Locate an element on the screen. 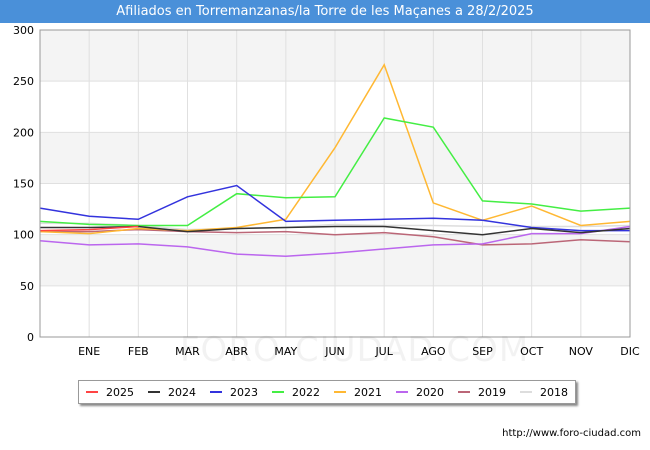 The height and width of the screenshot is (450, 650). legend-label: 2019 is located at coordinates (492, 392).